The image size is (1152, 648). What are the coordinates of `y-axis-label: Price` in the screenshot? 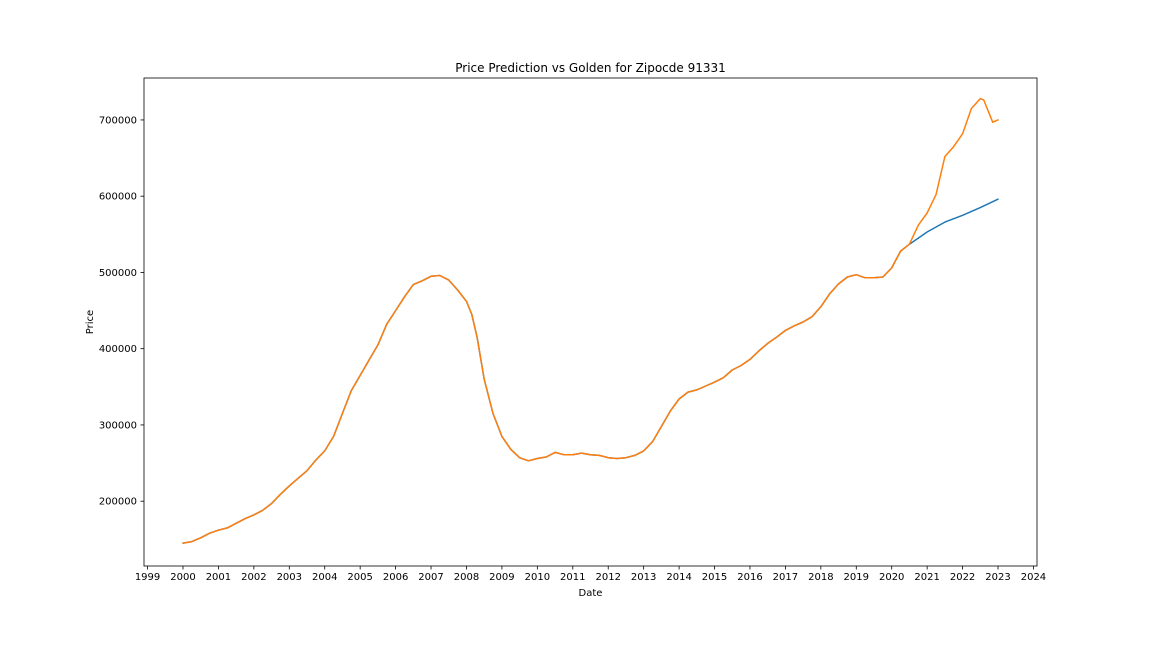 It's located at (90, 322).